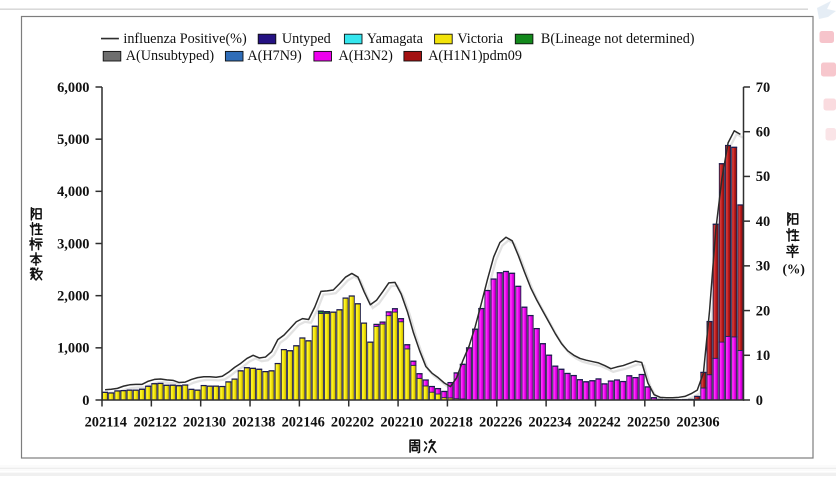 Image resolution: width=836 pixels, height=481 pixels. Describe the element at coordinates (155, 423) in the screenshot. I see `svg-text: 202122` at that location.